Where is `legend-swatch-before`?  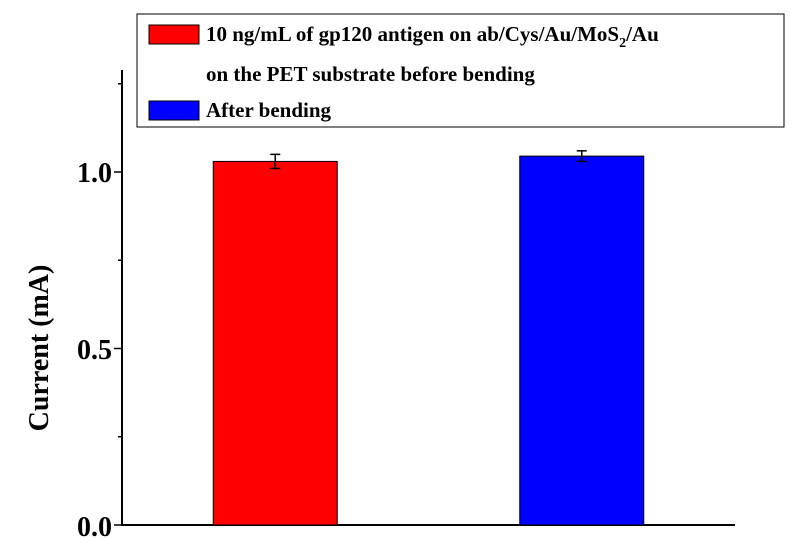
legend-swatch-before is located at coordinates (174, 34).